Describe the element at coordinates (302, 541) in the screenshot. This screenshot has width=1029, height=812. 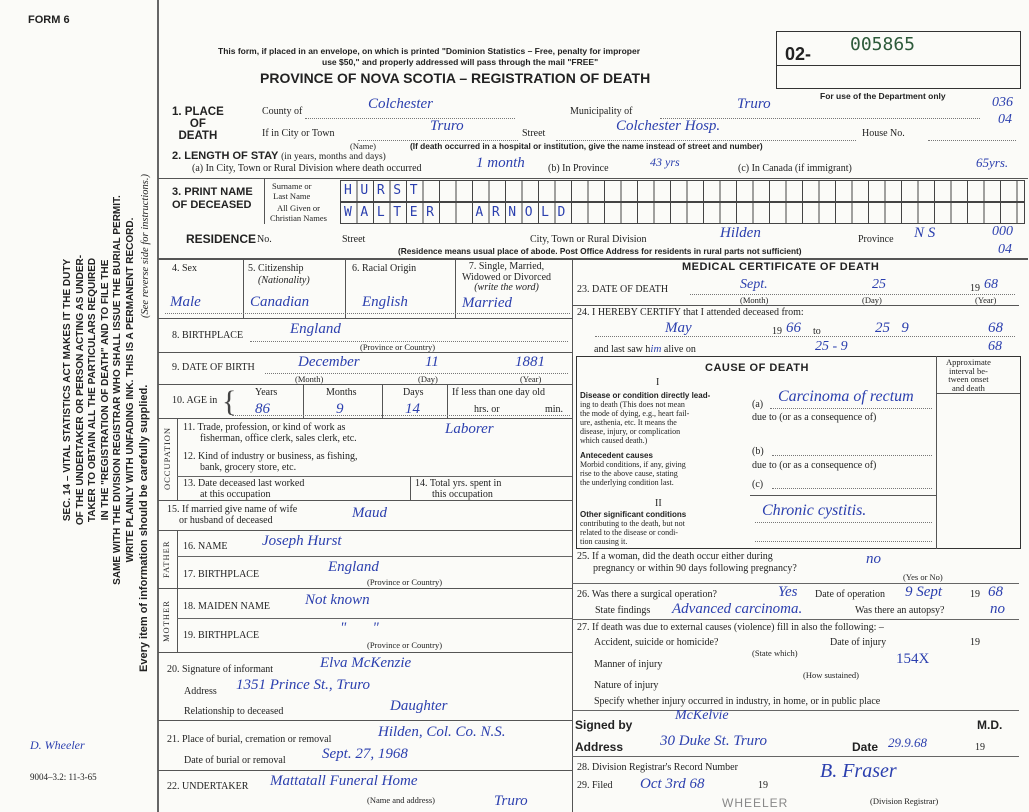
I see `father-name-value: Joseph Hurst` at that location.